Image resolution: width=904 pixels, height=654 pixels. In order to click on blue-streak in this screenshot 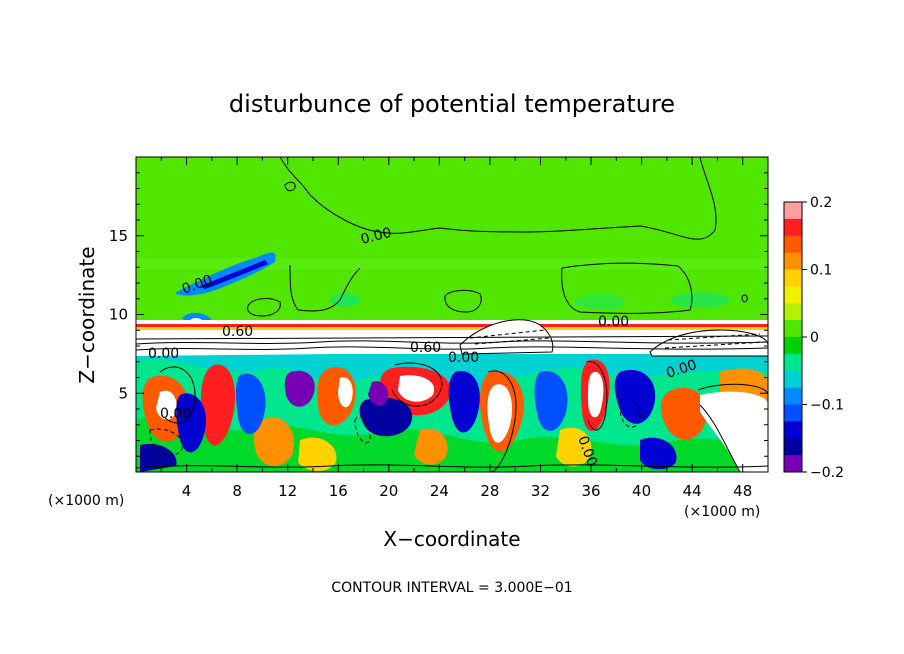, I will do `click(225, 274)`.